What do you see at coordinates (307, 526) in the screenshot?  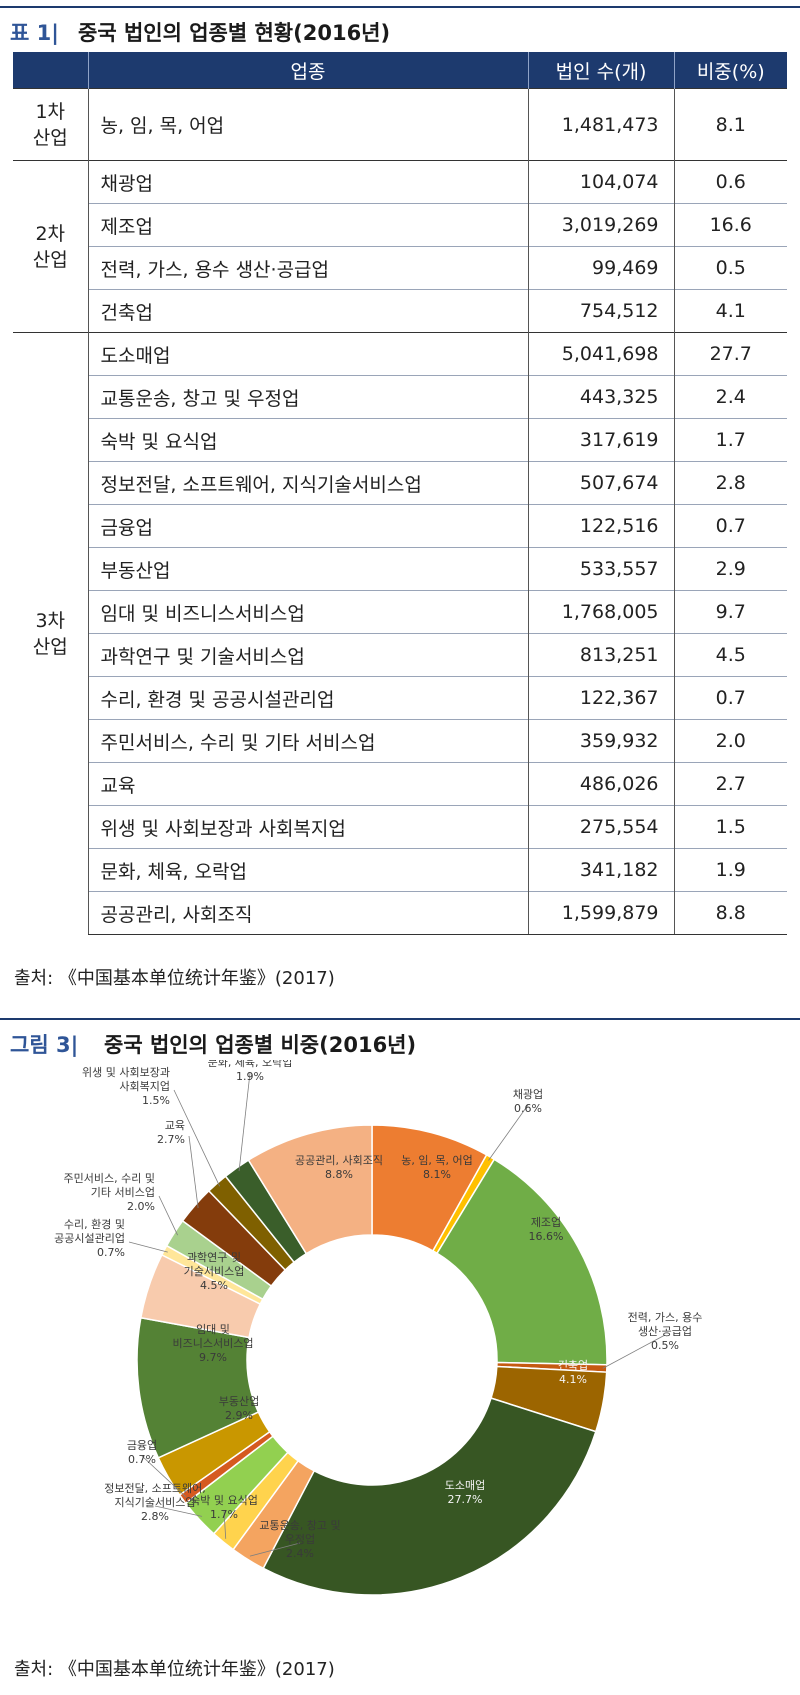 I see `industry-cell: 금융업` at bounding box center [307, 526].